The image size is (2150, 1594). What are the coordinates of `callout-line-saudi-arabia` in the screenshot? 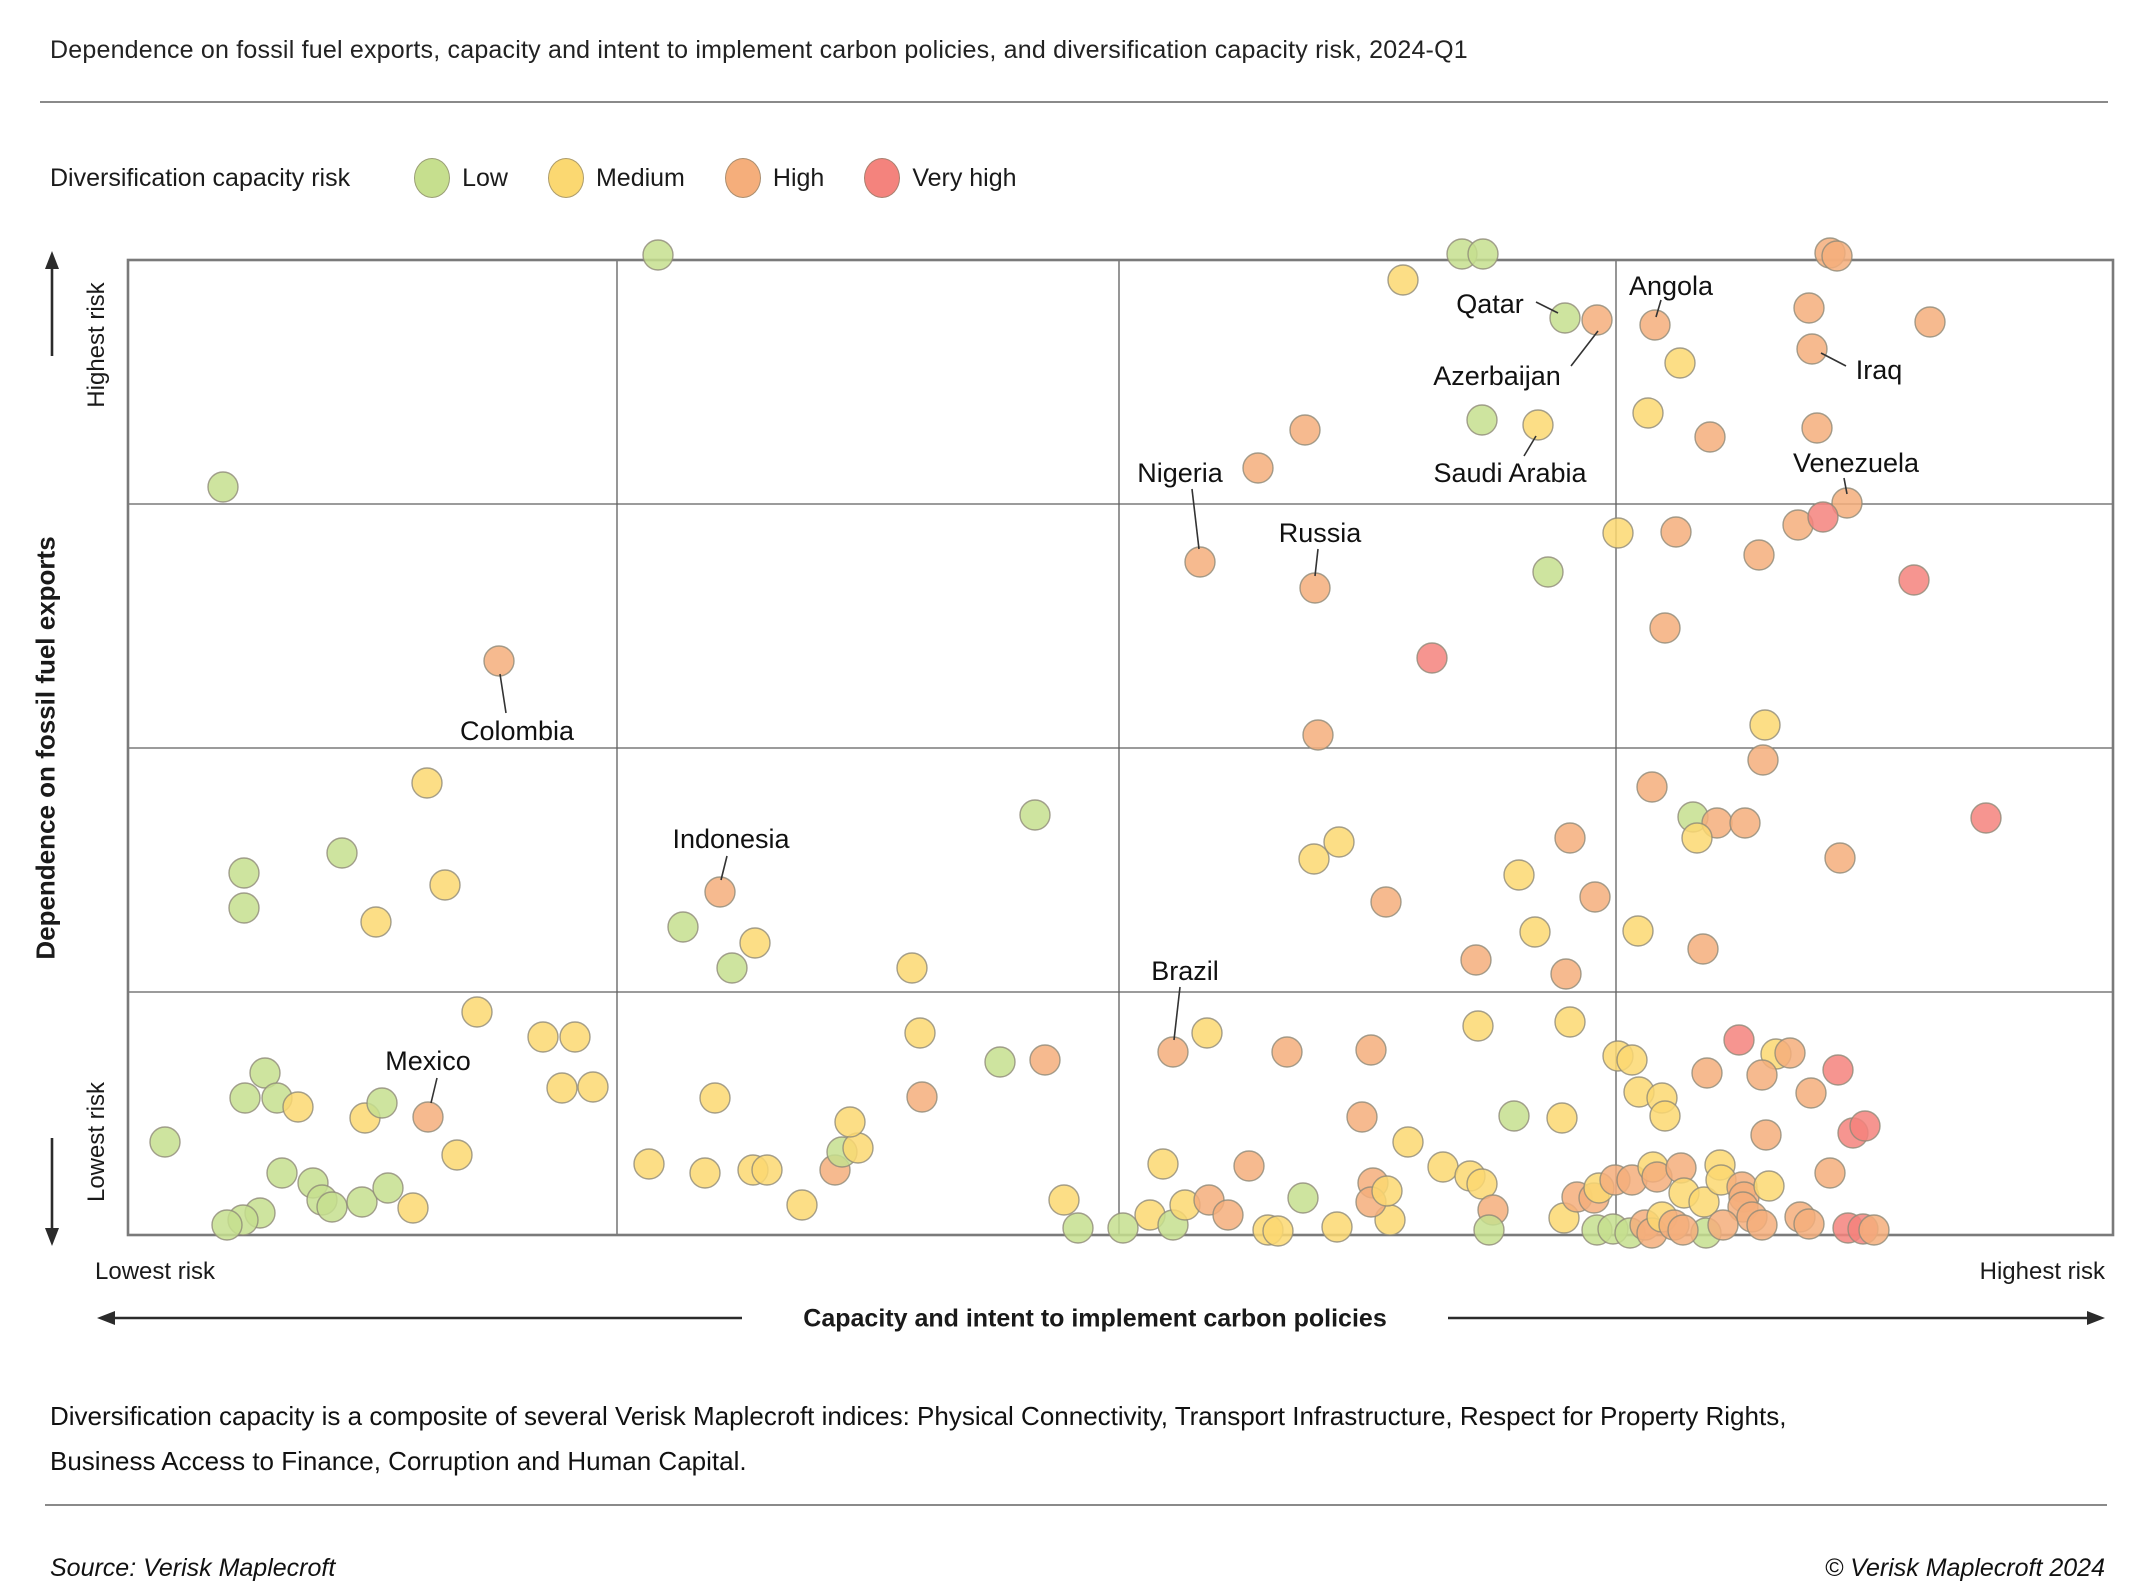 It's located at (1530, 446).